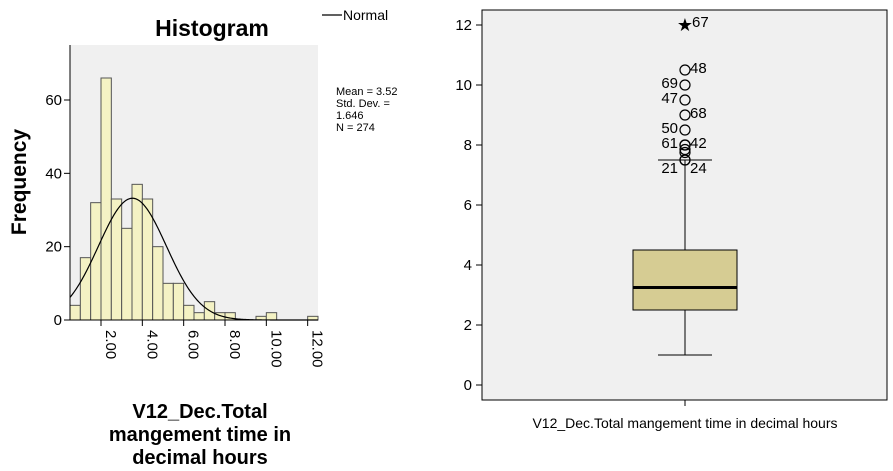  I want to click on outlier-label: 24, so click(698, 168).